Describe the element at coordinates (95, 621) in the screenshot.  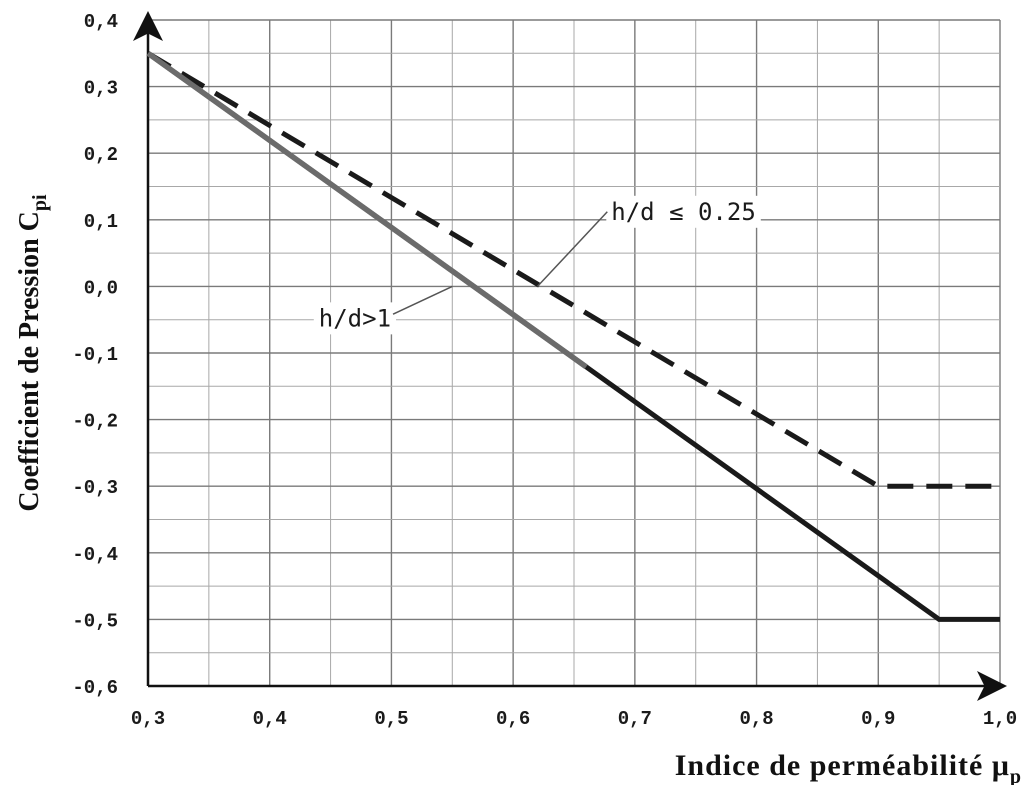
I see `y-tick-label: -0,5` at that location.